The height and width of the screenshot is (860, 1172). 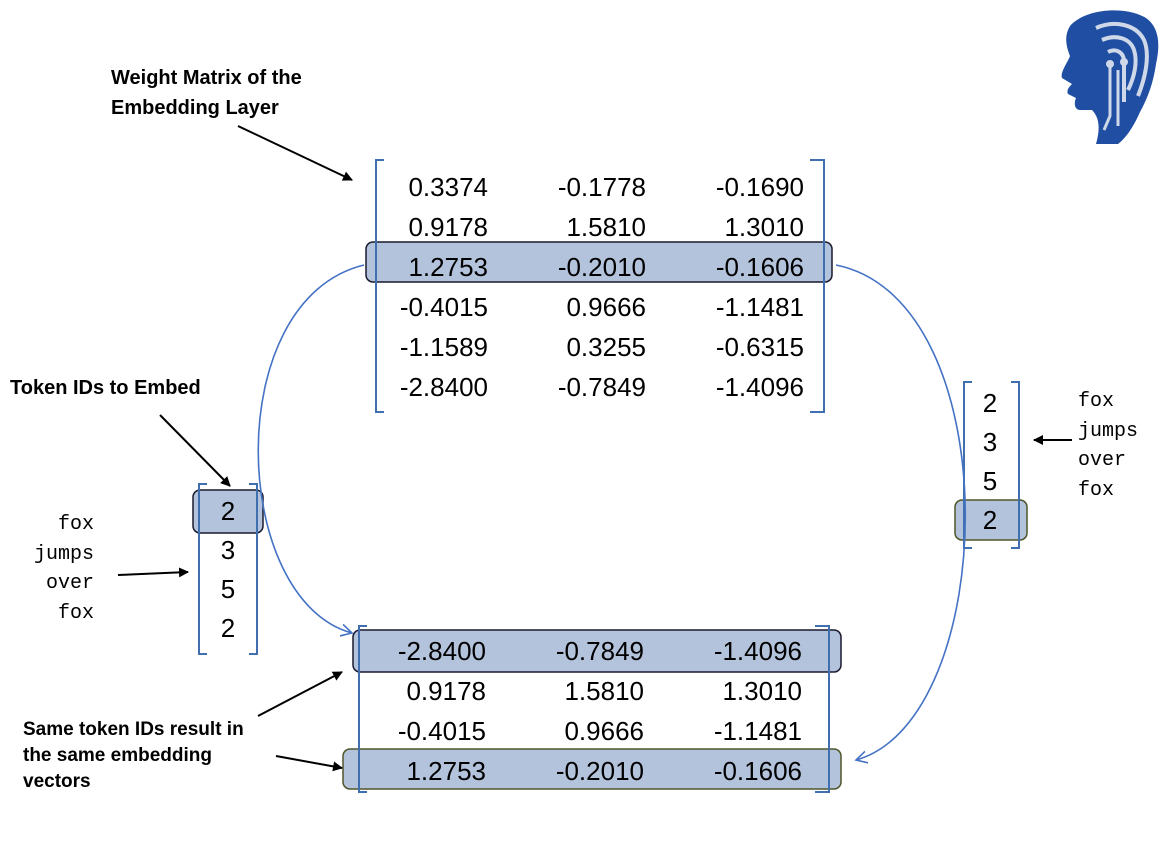 I want to click on matrix-cell: -0.6315, so click(x=759, y=347).